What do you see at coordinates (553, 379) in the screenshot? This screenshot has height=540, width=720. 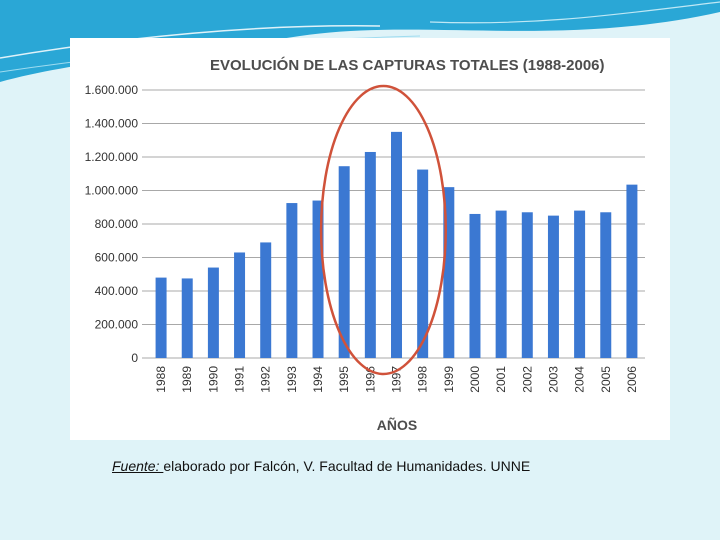 I see `x-tick-label: 2003` at bounding box center [553, 379].